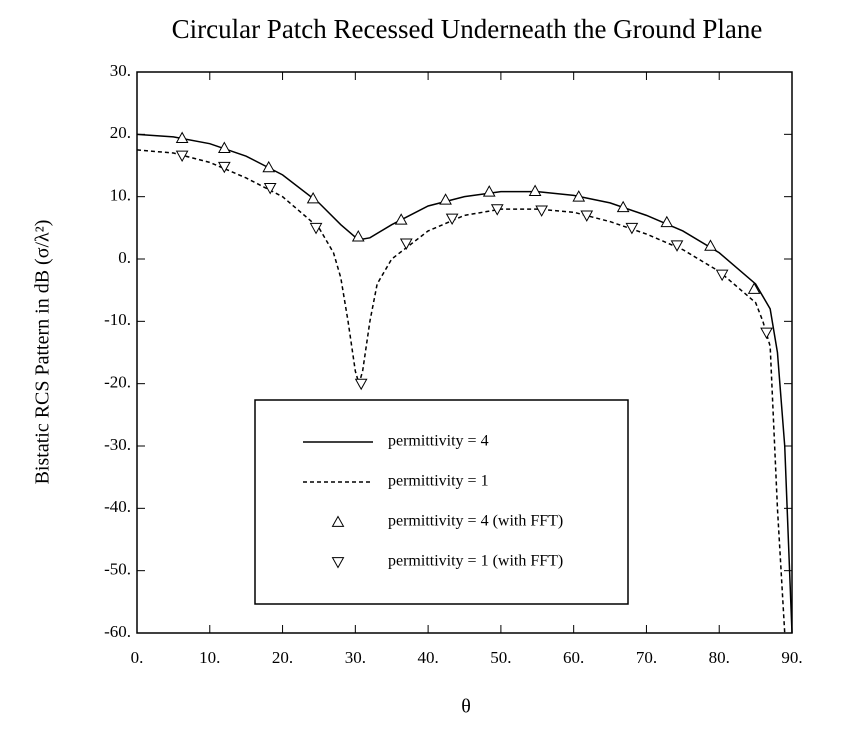 The height and width of the screenshot is (744, 867). I want to click on x-tick-label: 40., so click(427, 657).